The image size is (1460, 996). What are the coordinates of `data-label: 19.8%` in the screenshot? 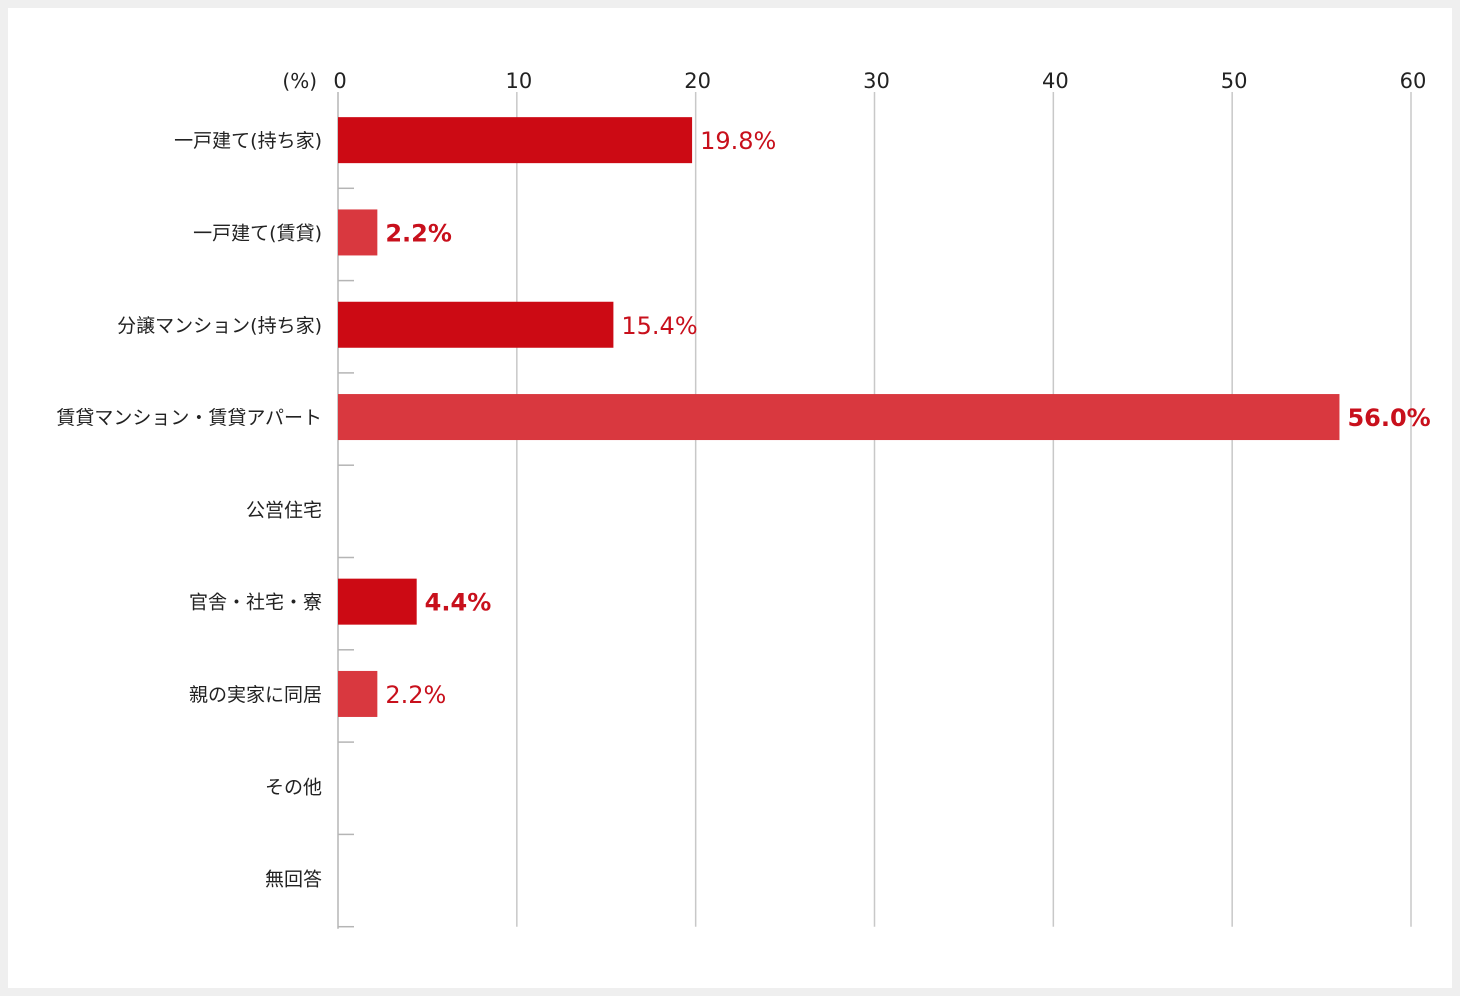 It's located at (738, 141).